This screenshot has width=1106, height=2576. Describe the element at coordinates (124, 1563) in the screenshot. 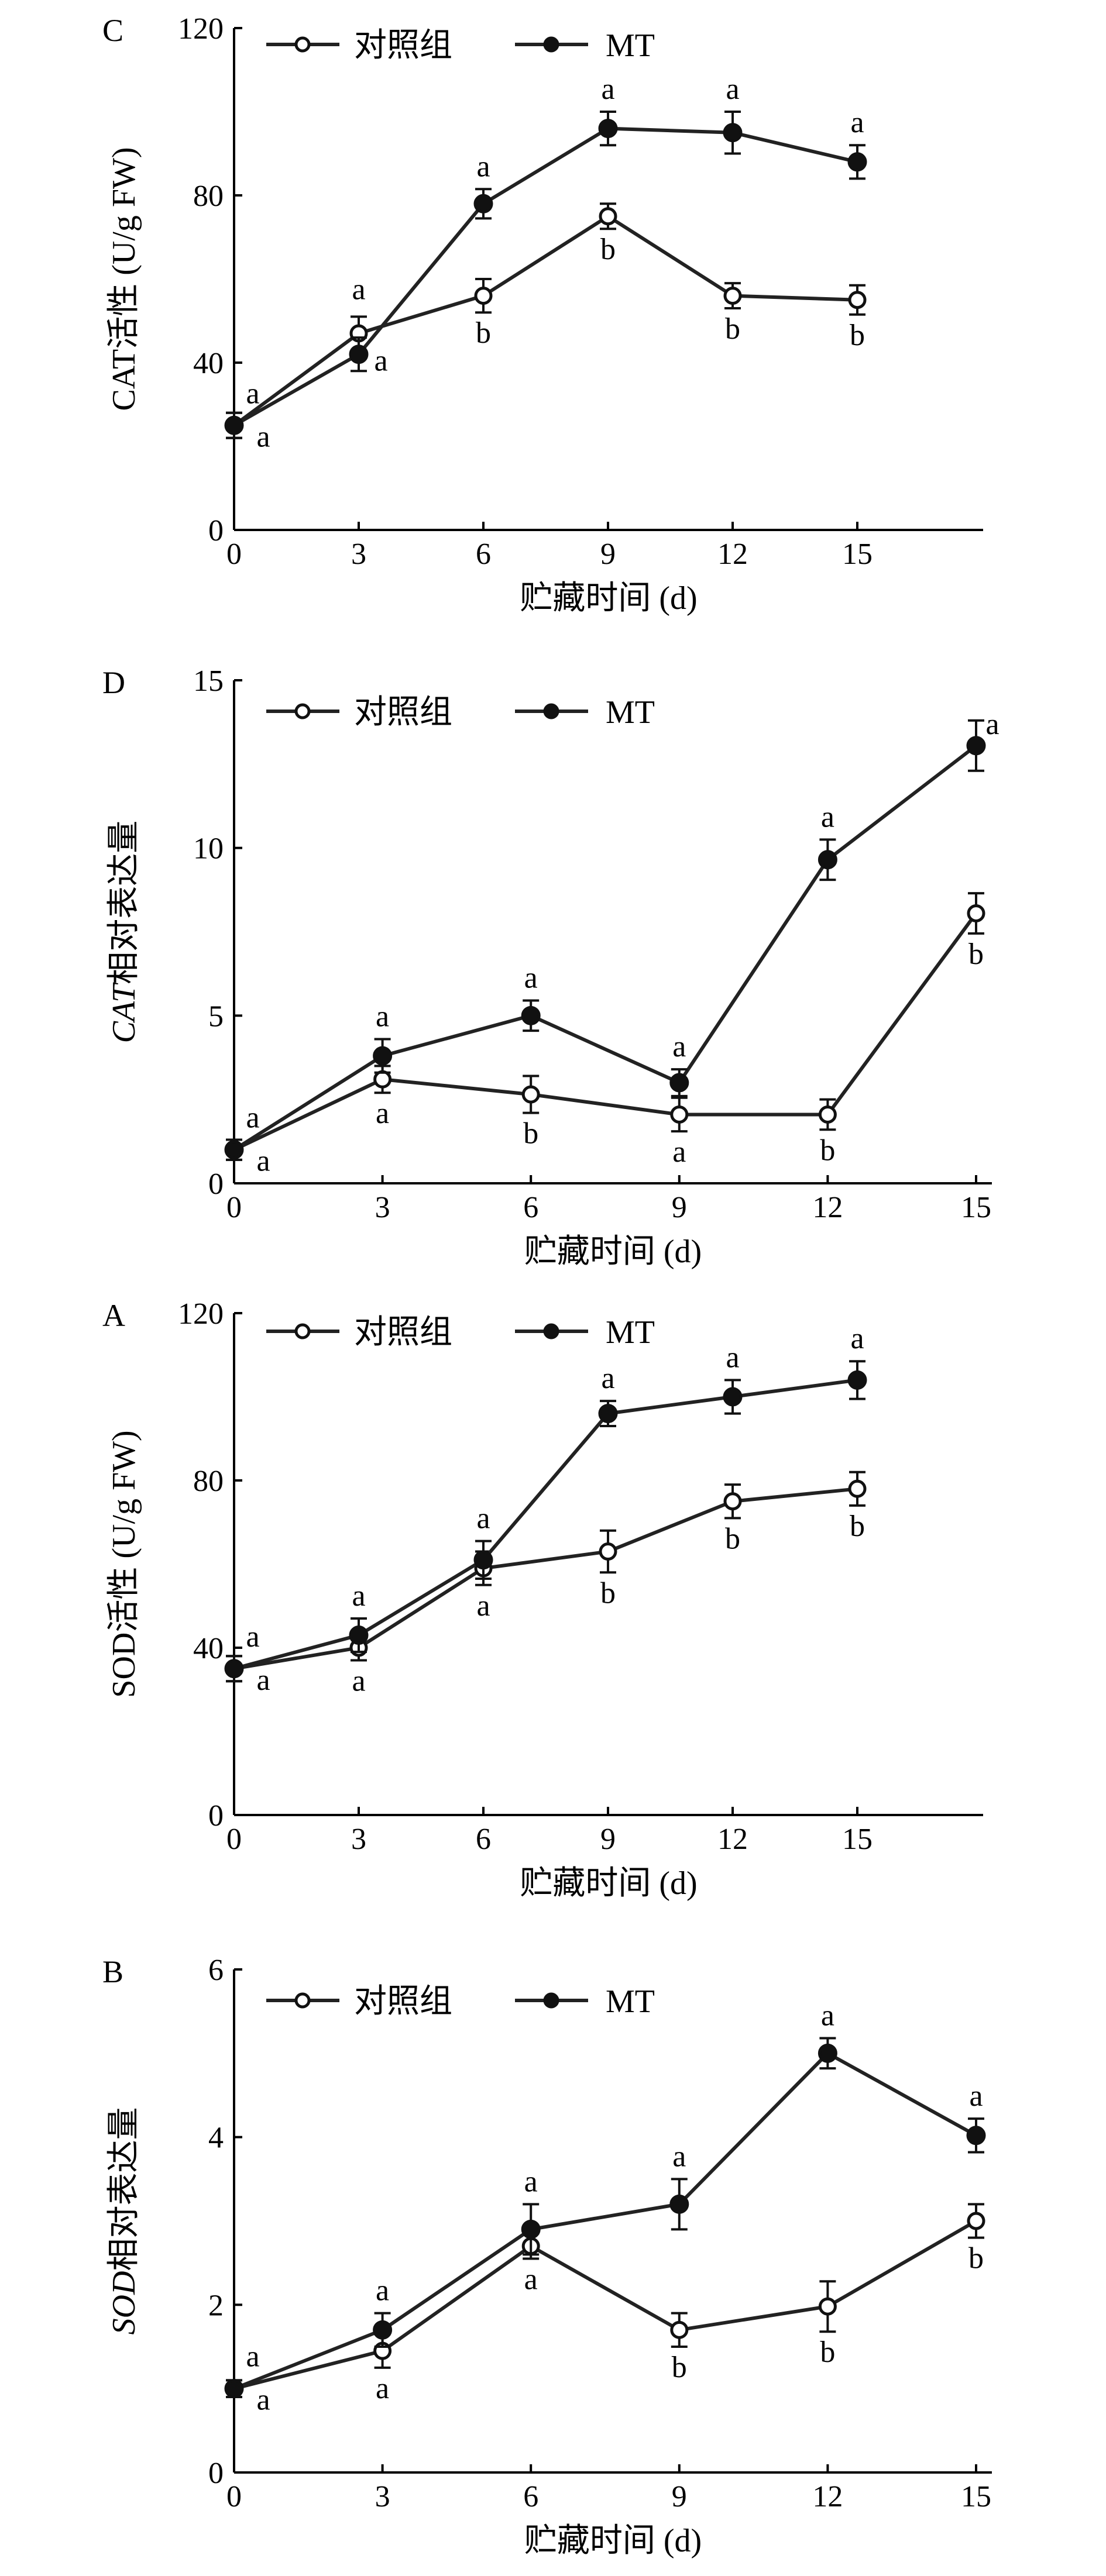

I see `y-axis-title: SOD活性 (U/g FW)` at that location.